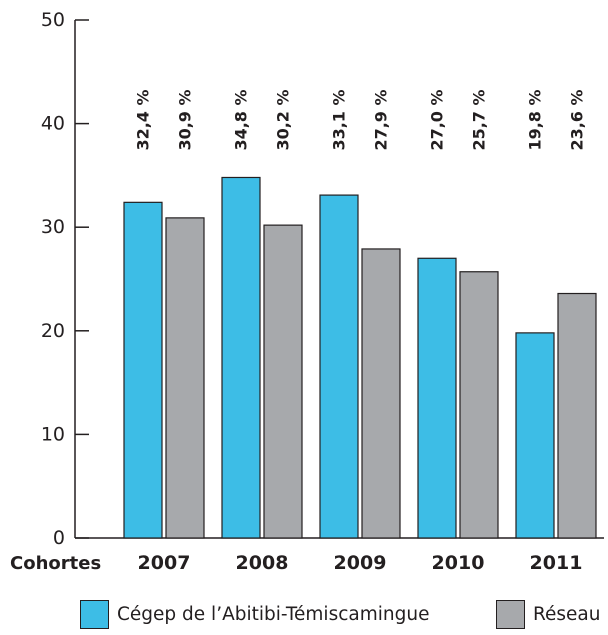  Describe the element at coordinates (556, 563) in the screenshot. I see `x-tick-label: 2011` at that location.